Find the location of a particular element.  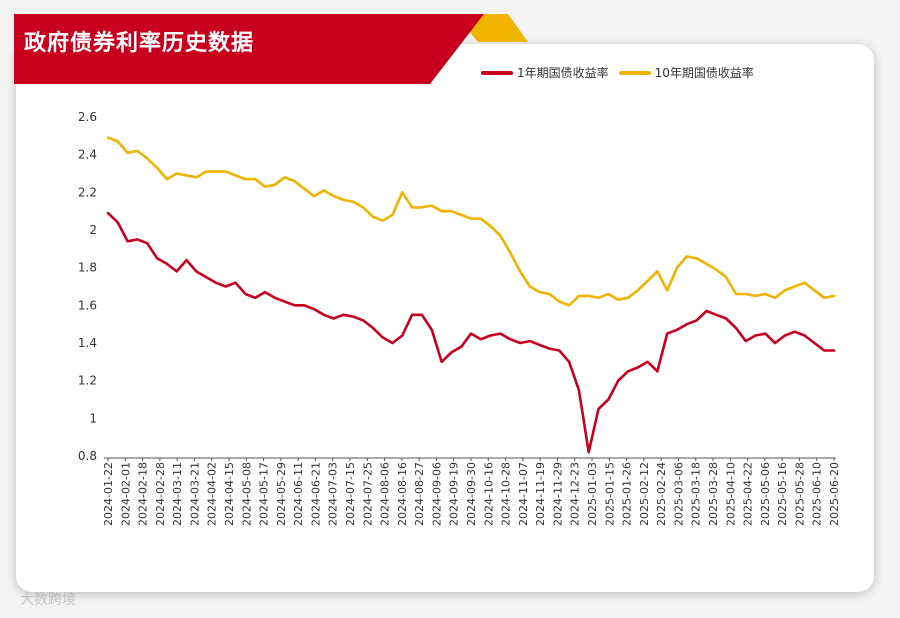

x-tick-label: 2024-12-23 is located at coordinates (575, 494).